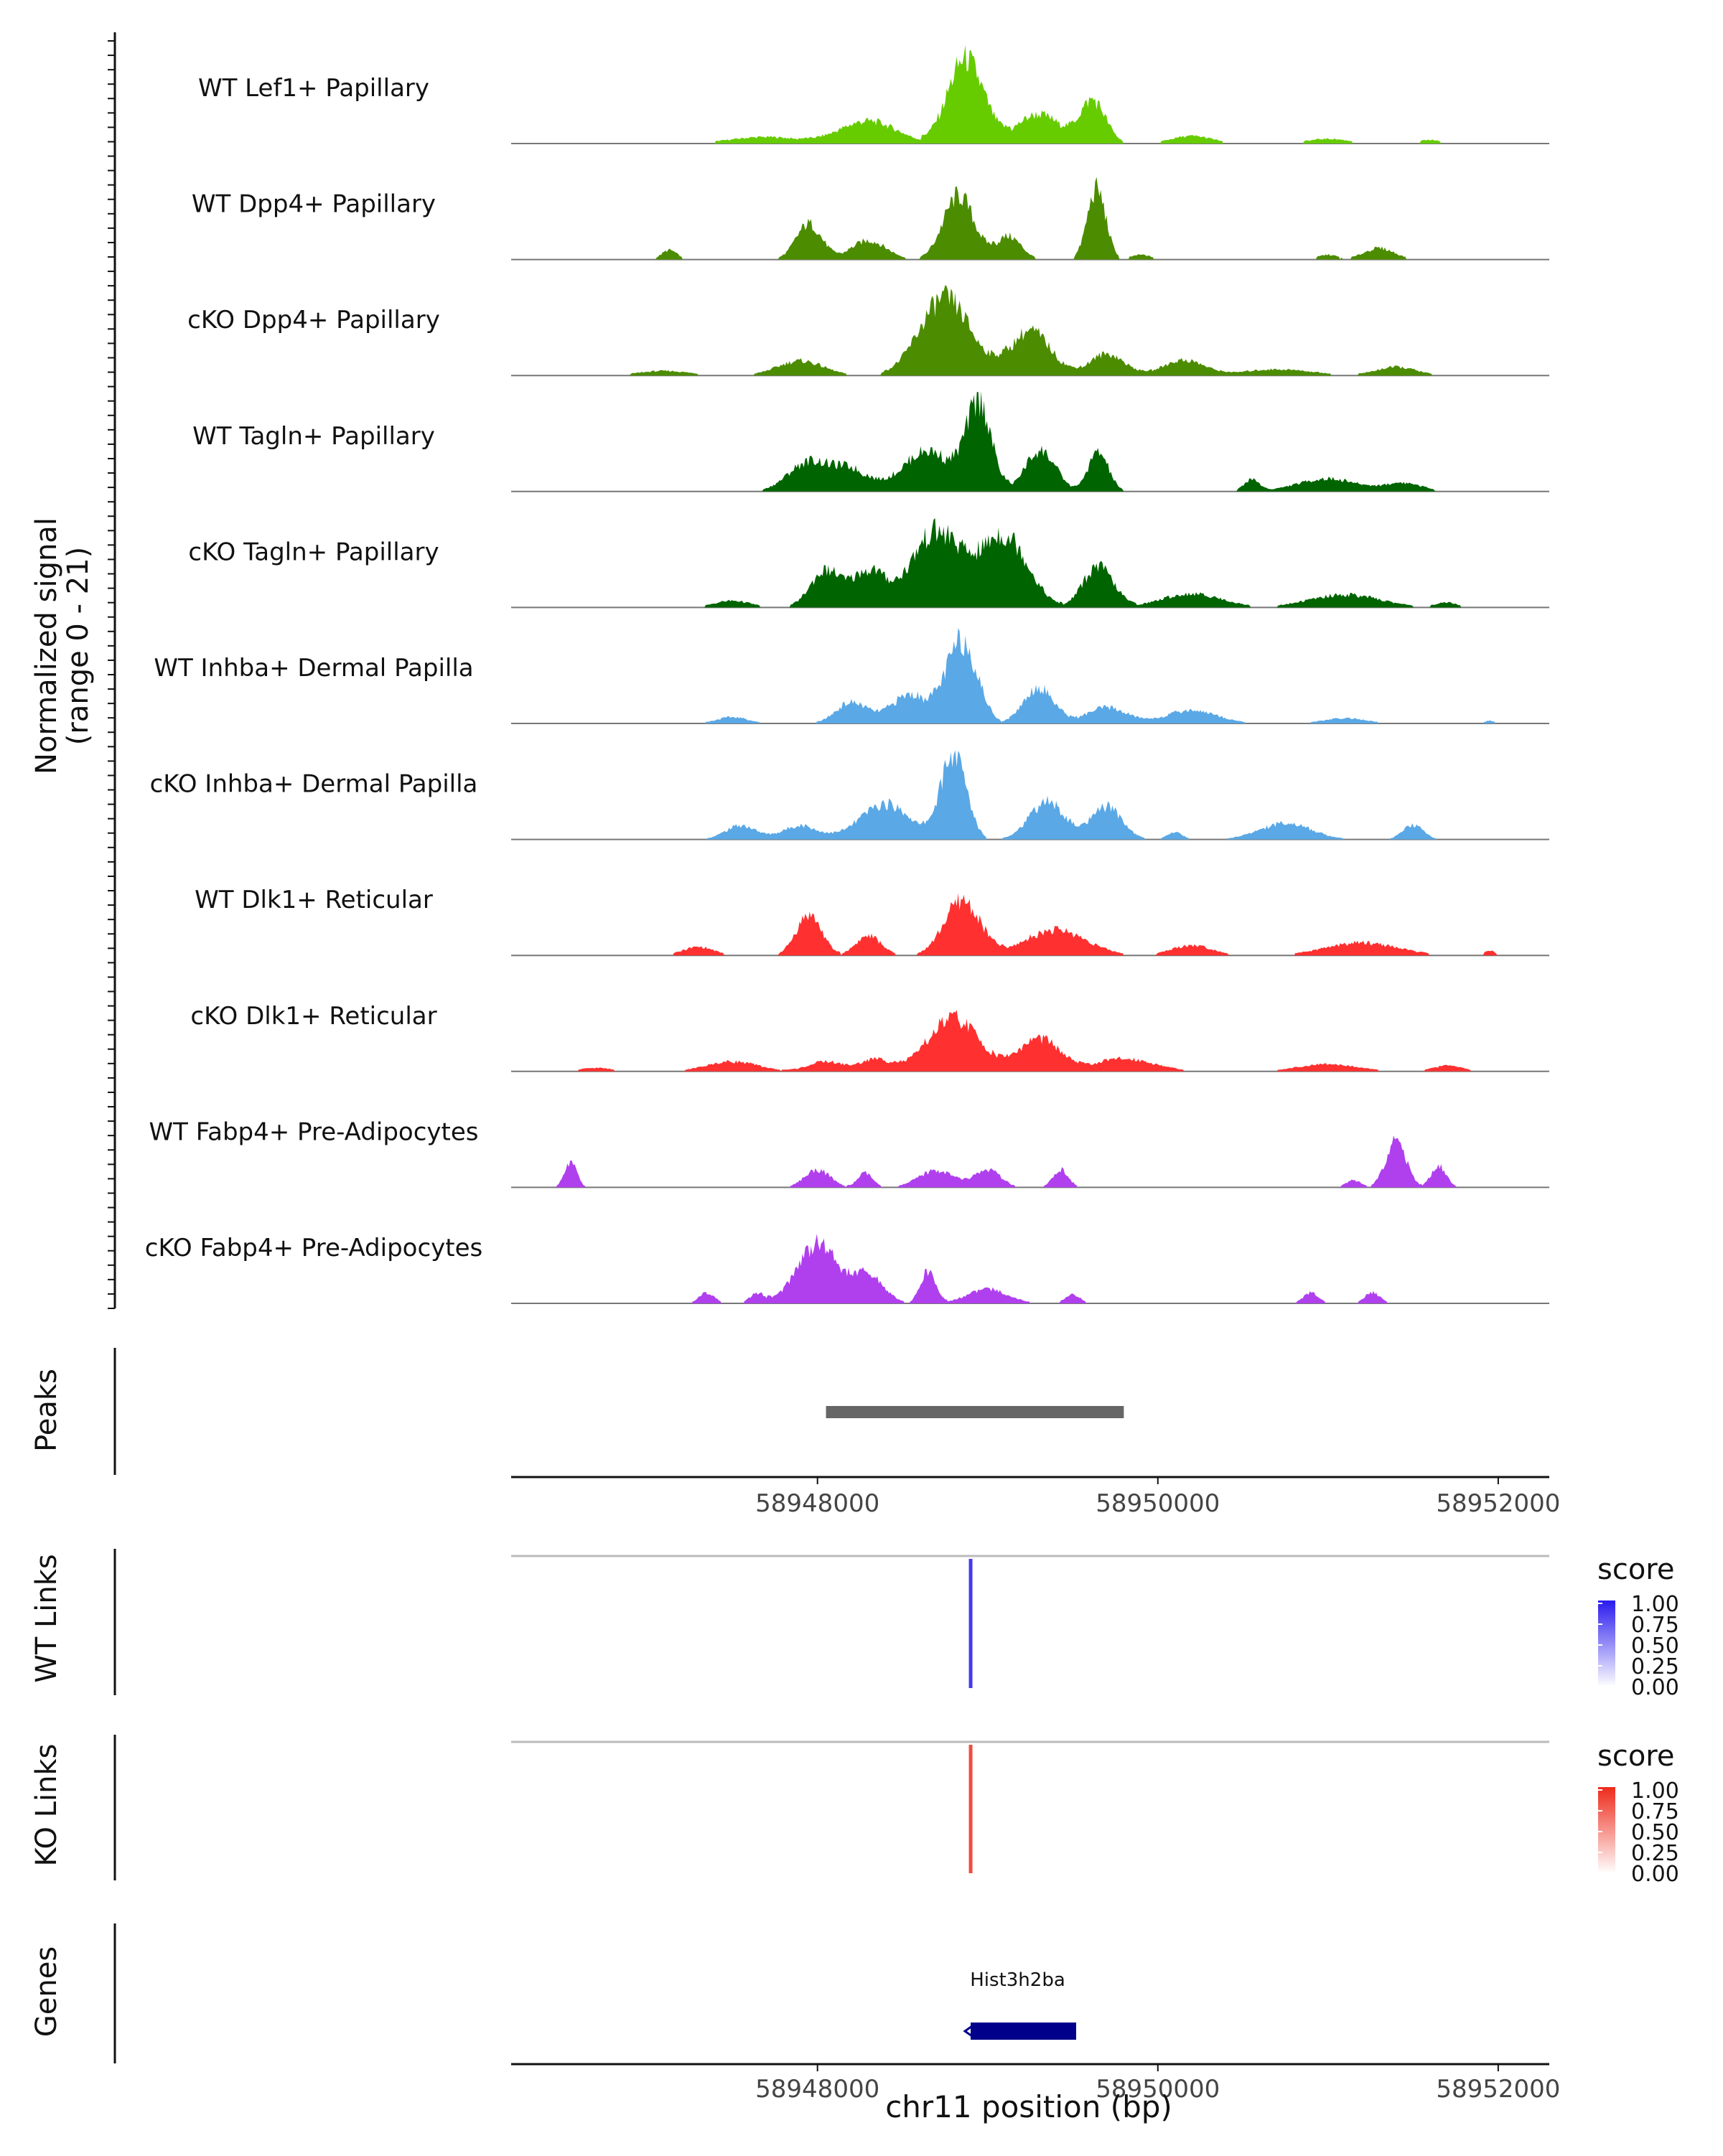 The image size is (1723, 2156). I want to click on legend-ko: 1.000.750.500.250.00, so click(1638, 1832).